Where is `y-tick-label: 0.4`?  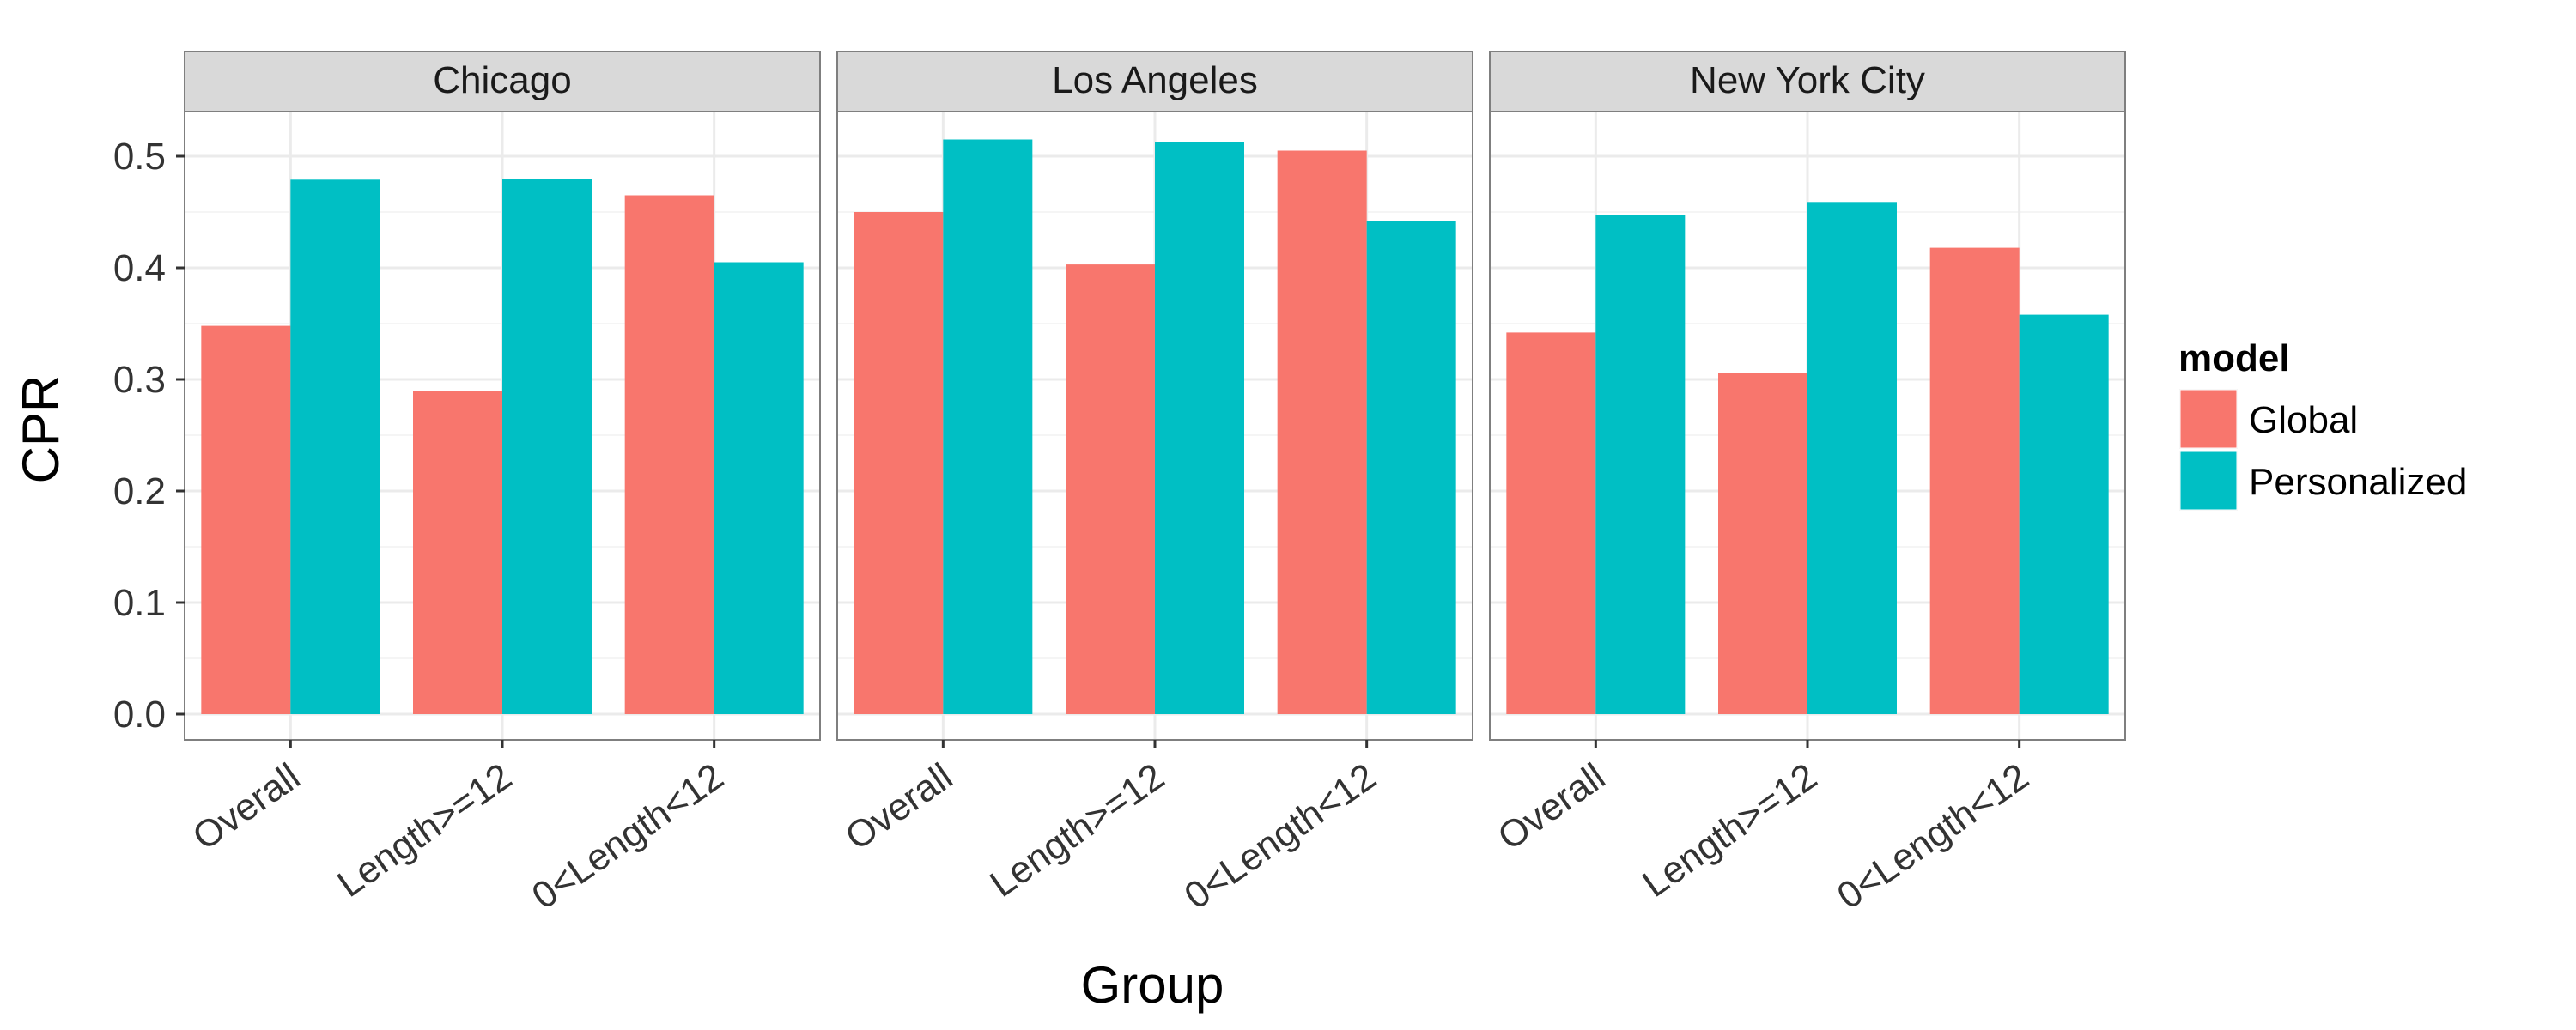
y-tick-label: 0.4 is located at coordinates (139, 268).